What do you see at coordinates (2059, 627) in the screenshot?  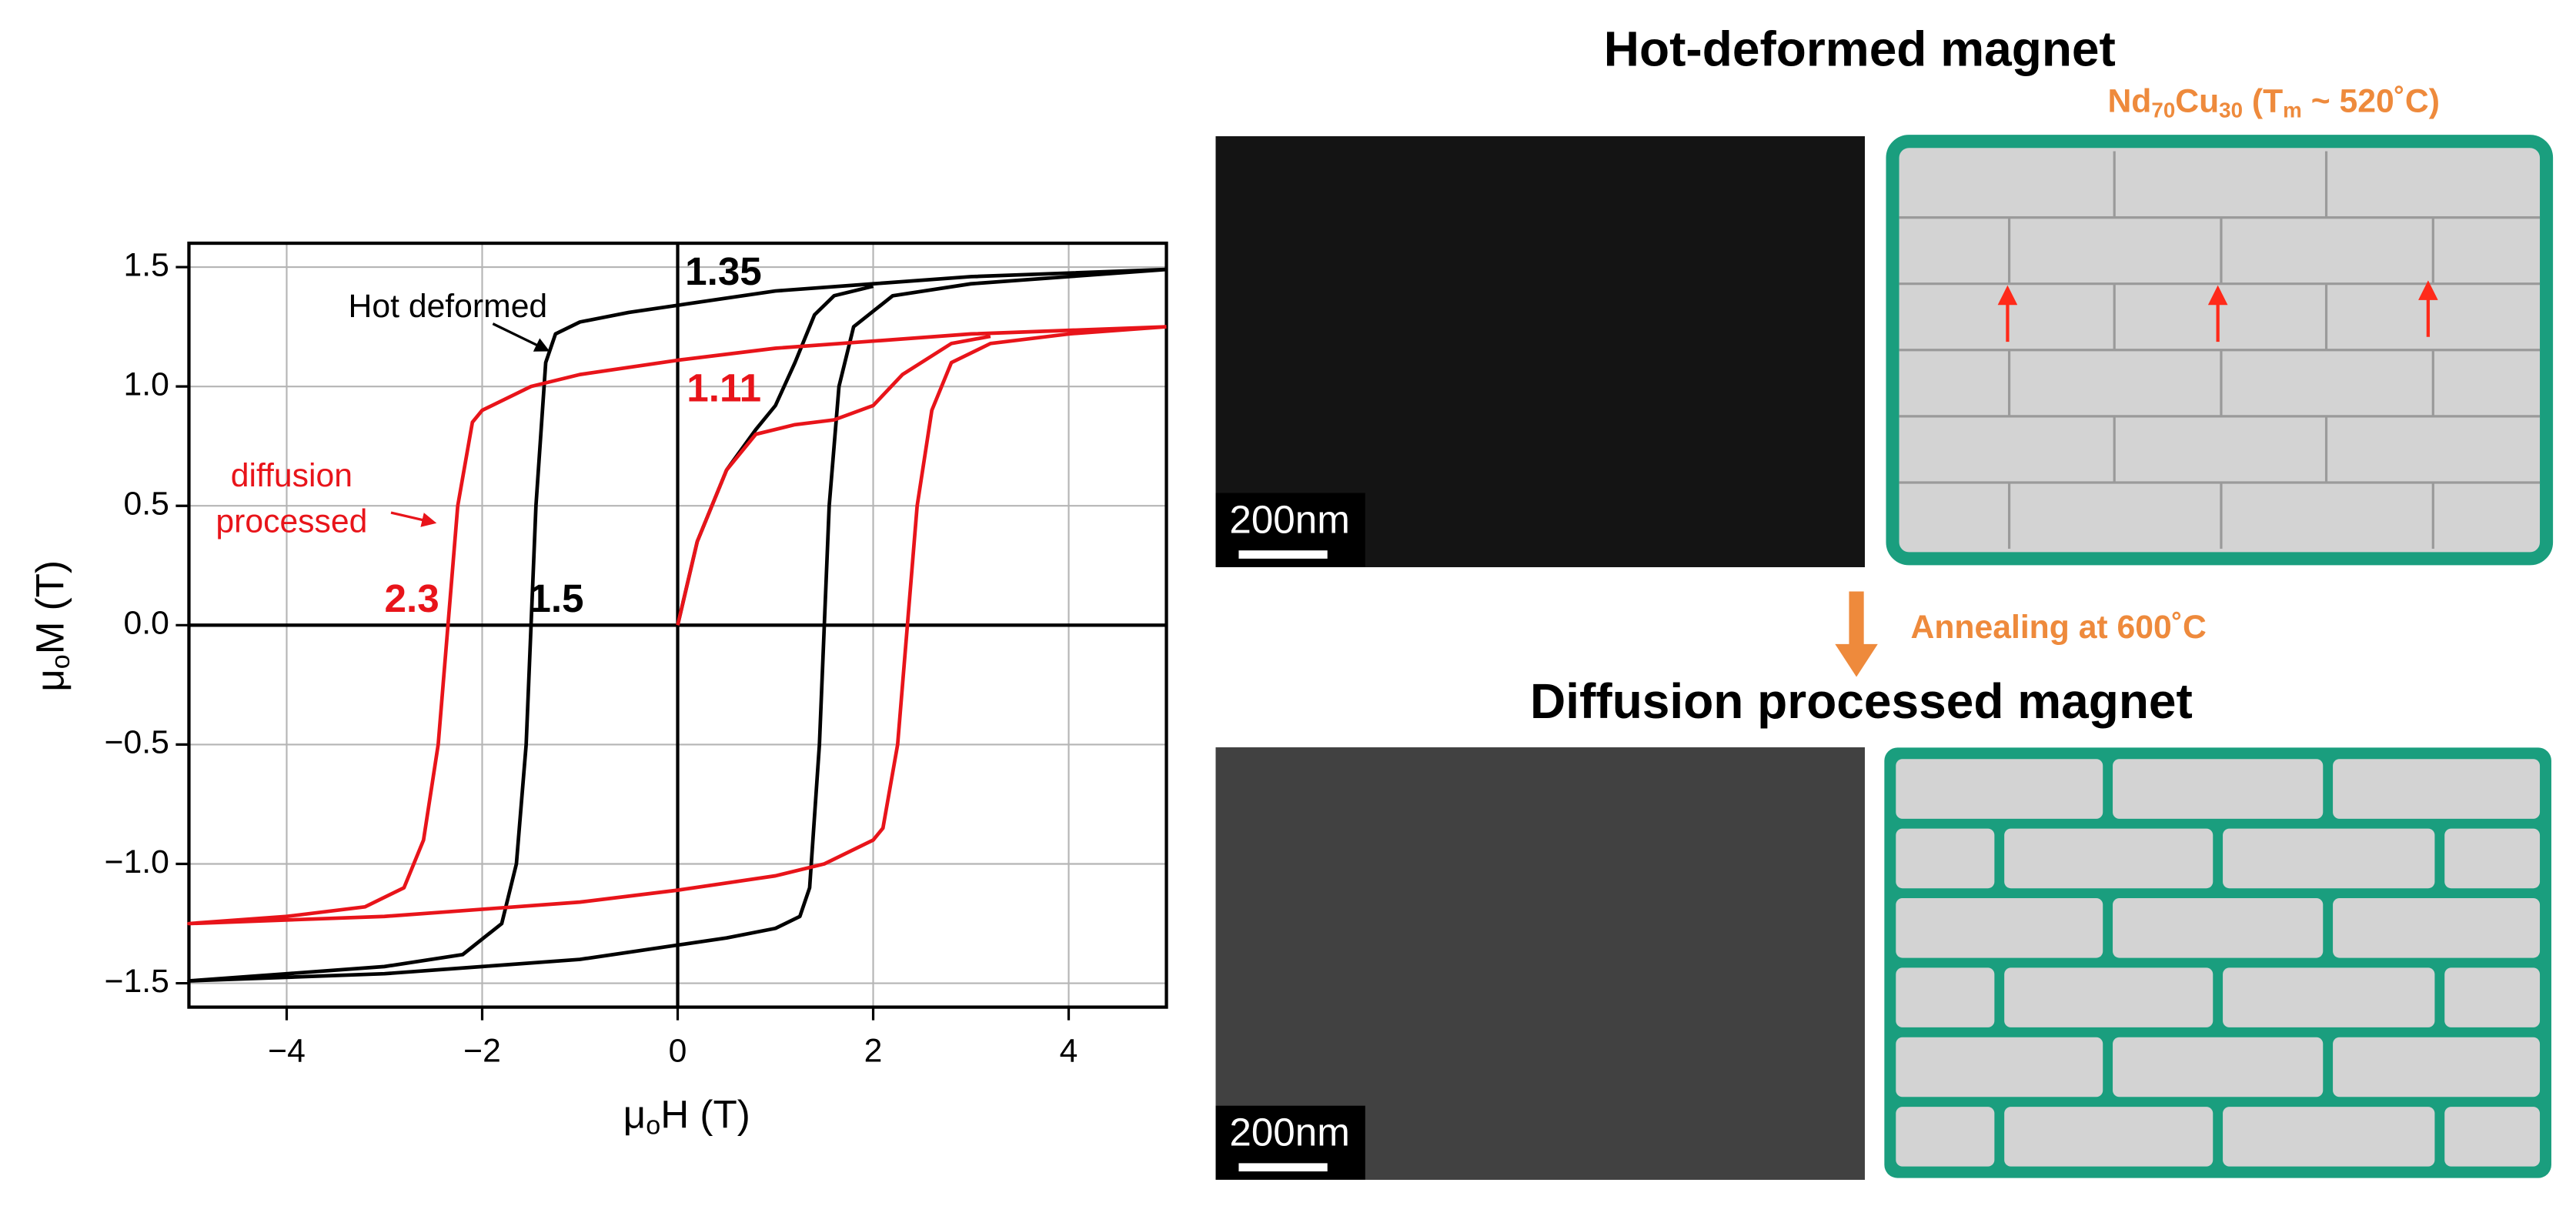 I see `annealing-label: Annealing at 600˚C` at bounding box center [2059, 627].